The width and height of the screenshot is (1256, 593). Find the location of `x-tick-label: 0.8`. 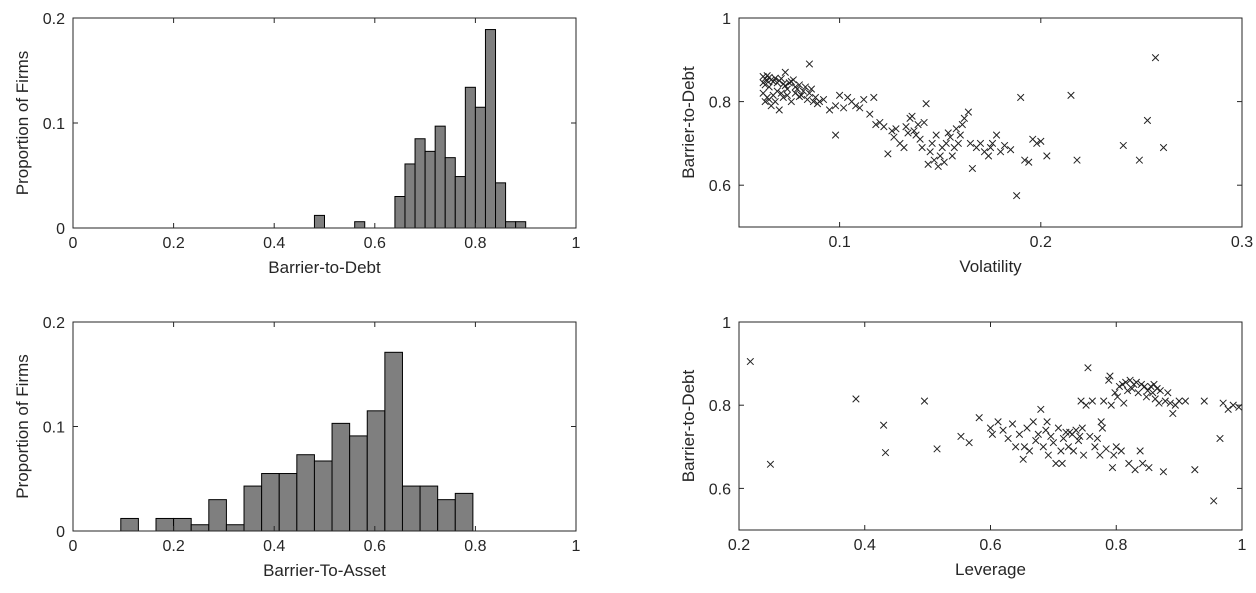

x-tick-label: 0.8 is located at coordinates (1116, 545).